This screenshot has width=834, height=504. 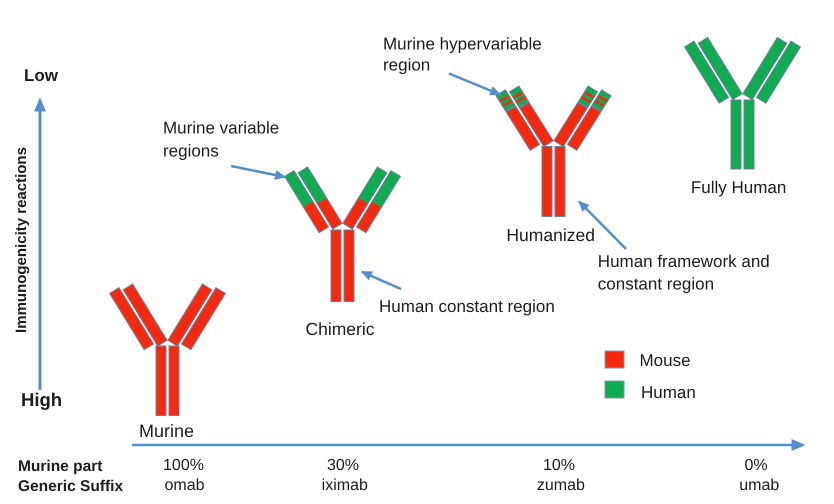 What do you see at coordinates (755, 465) in the screenshot?
I see `svg-text: 0%` at bounding box center [755, 465].